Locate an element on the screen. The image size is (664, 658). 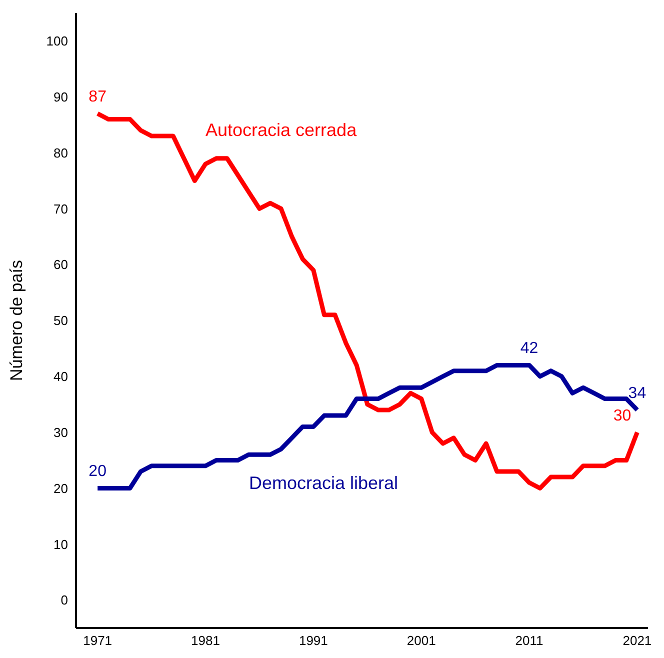
data-label: 87 is located at coordinates (97, 97).